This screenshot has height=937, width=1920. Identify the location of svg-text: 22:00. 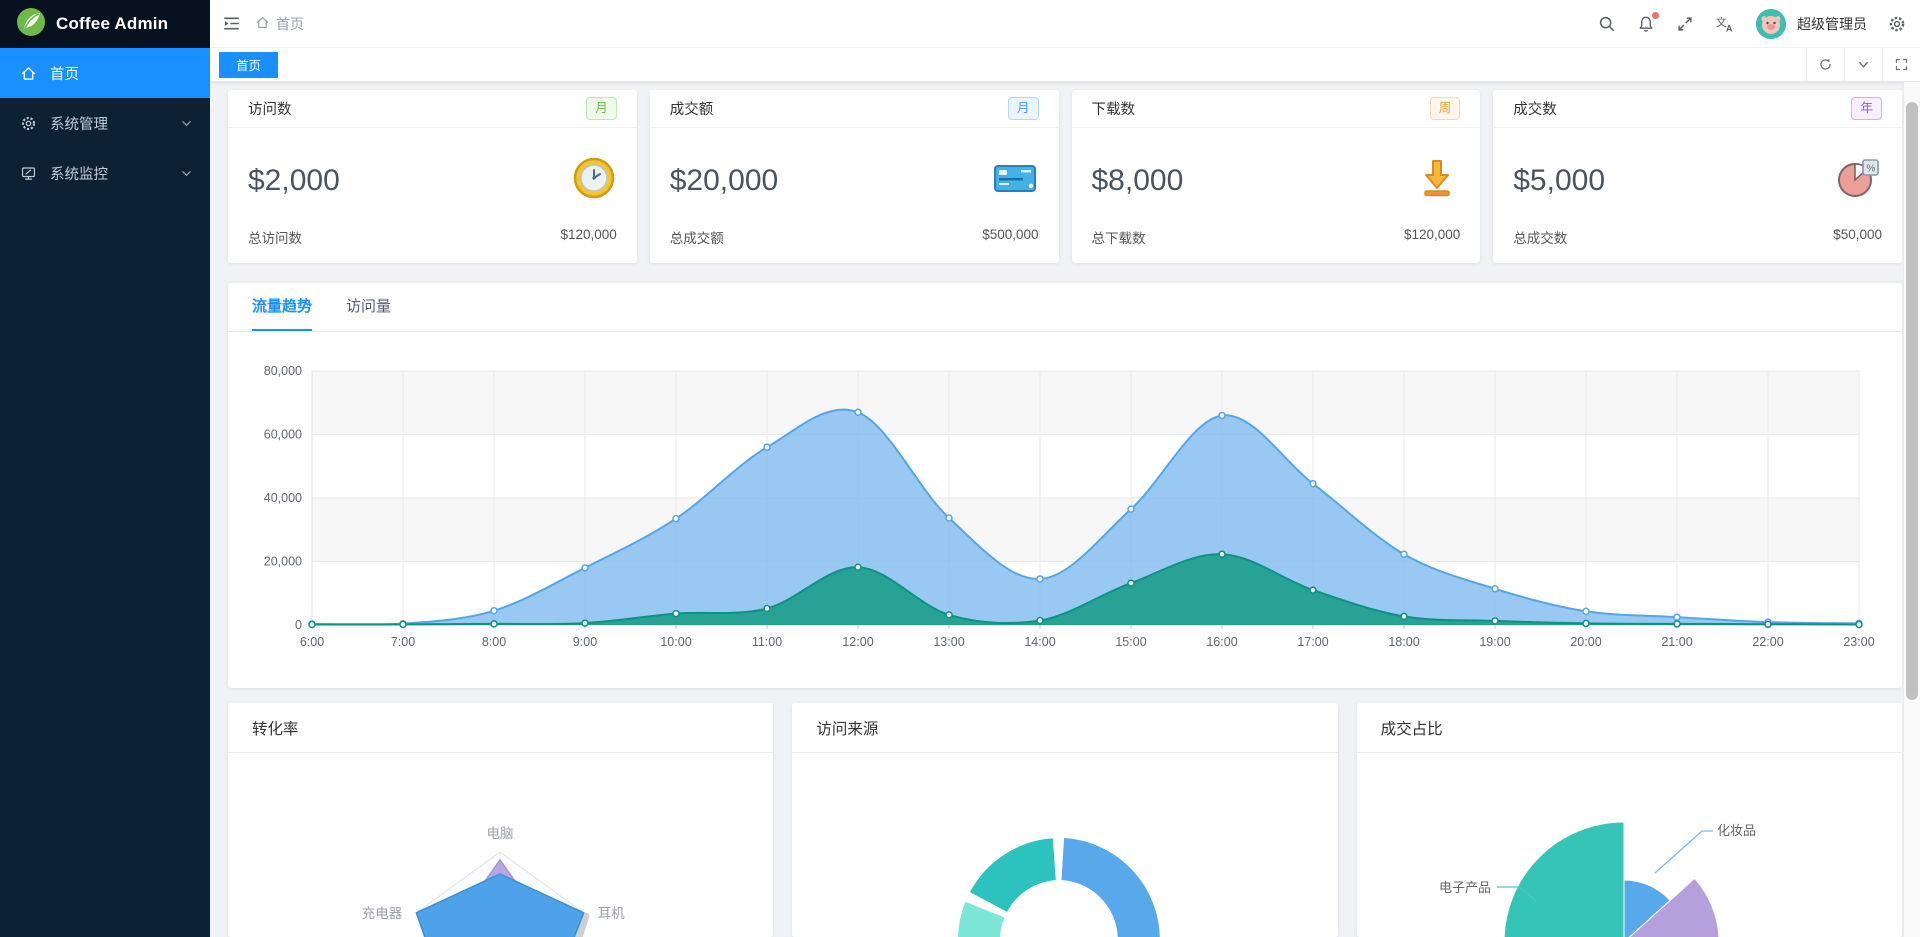
(1767, 642).